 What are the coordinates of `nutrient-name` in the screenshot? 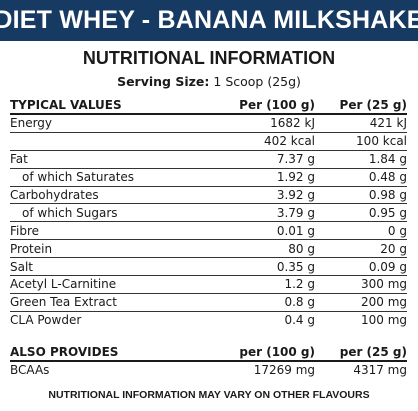 It's located at (116, 141).